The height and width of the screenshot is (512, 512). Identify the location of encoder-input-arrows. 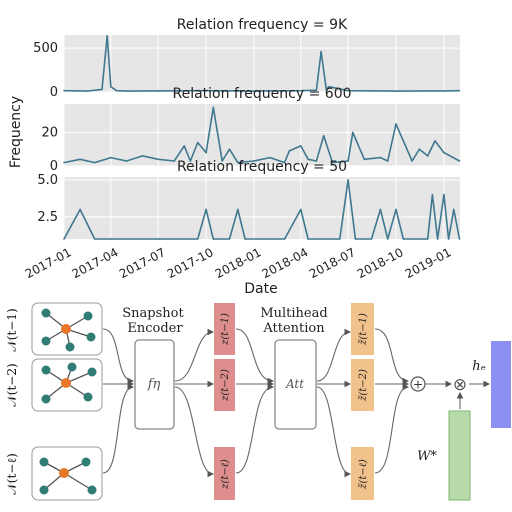
(118, 401).